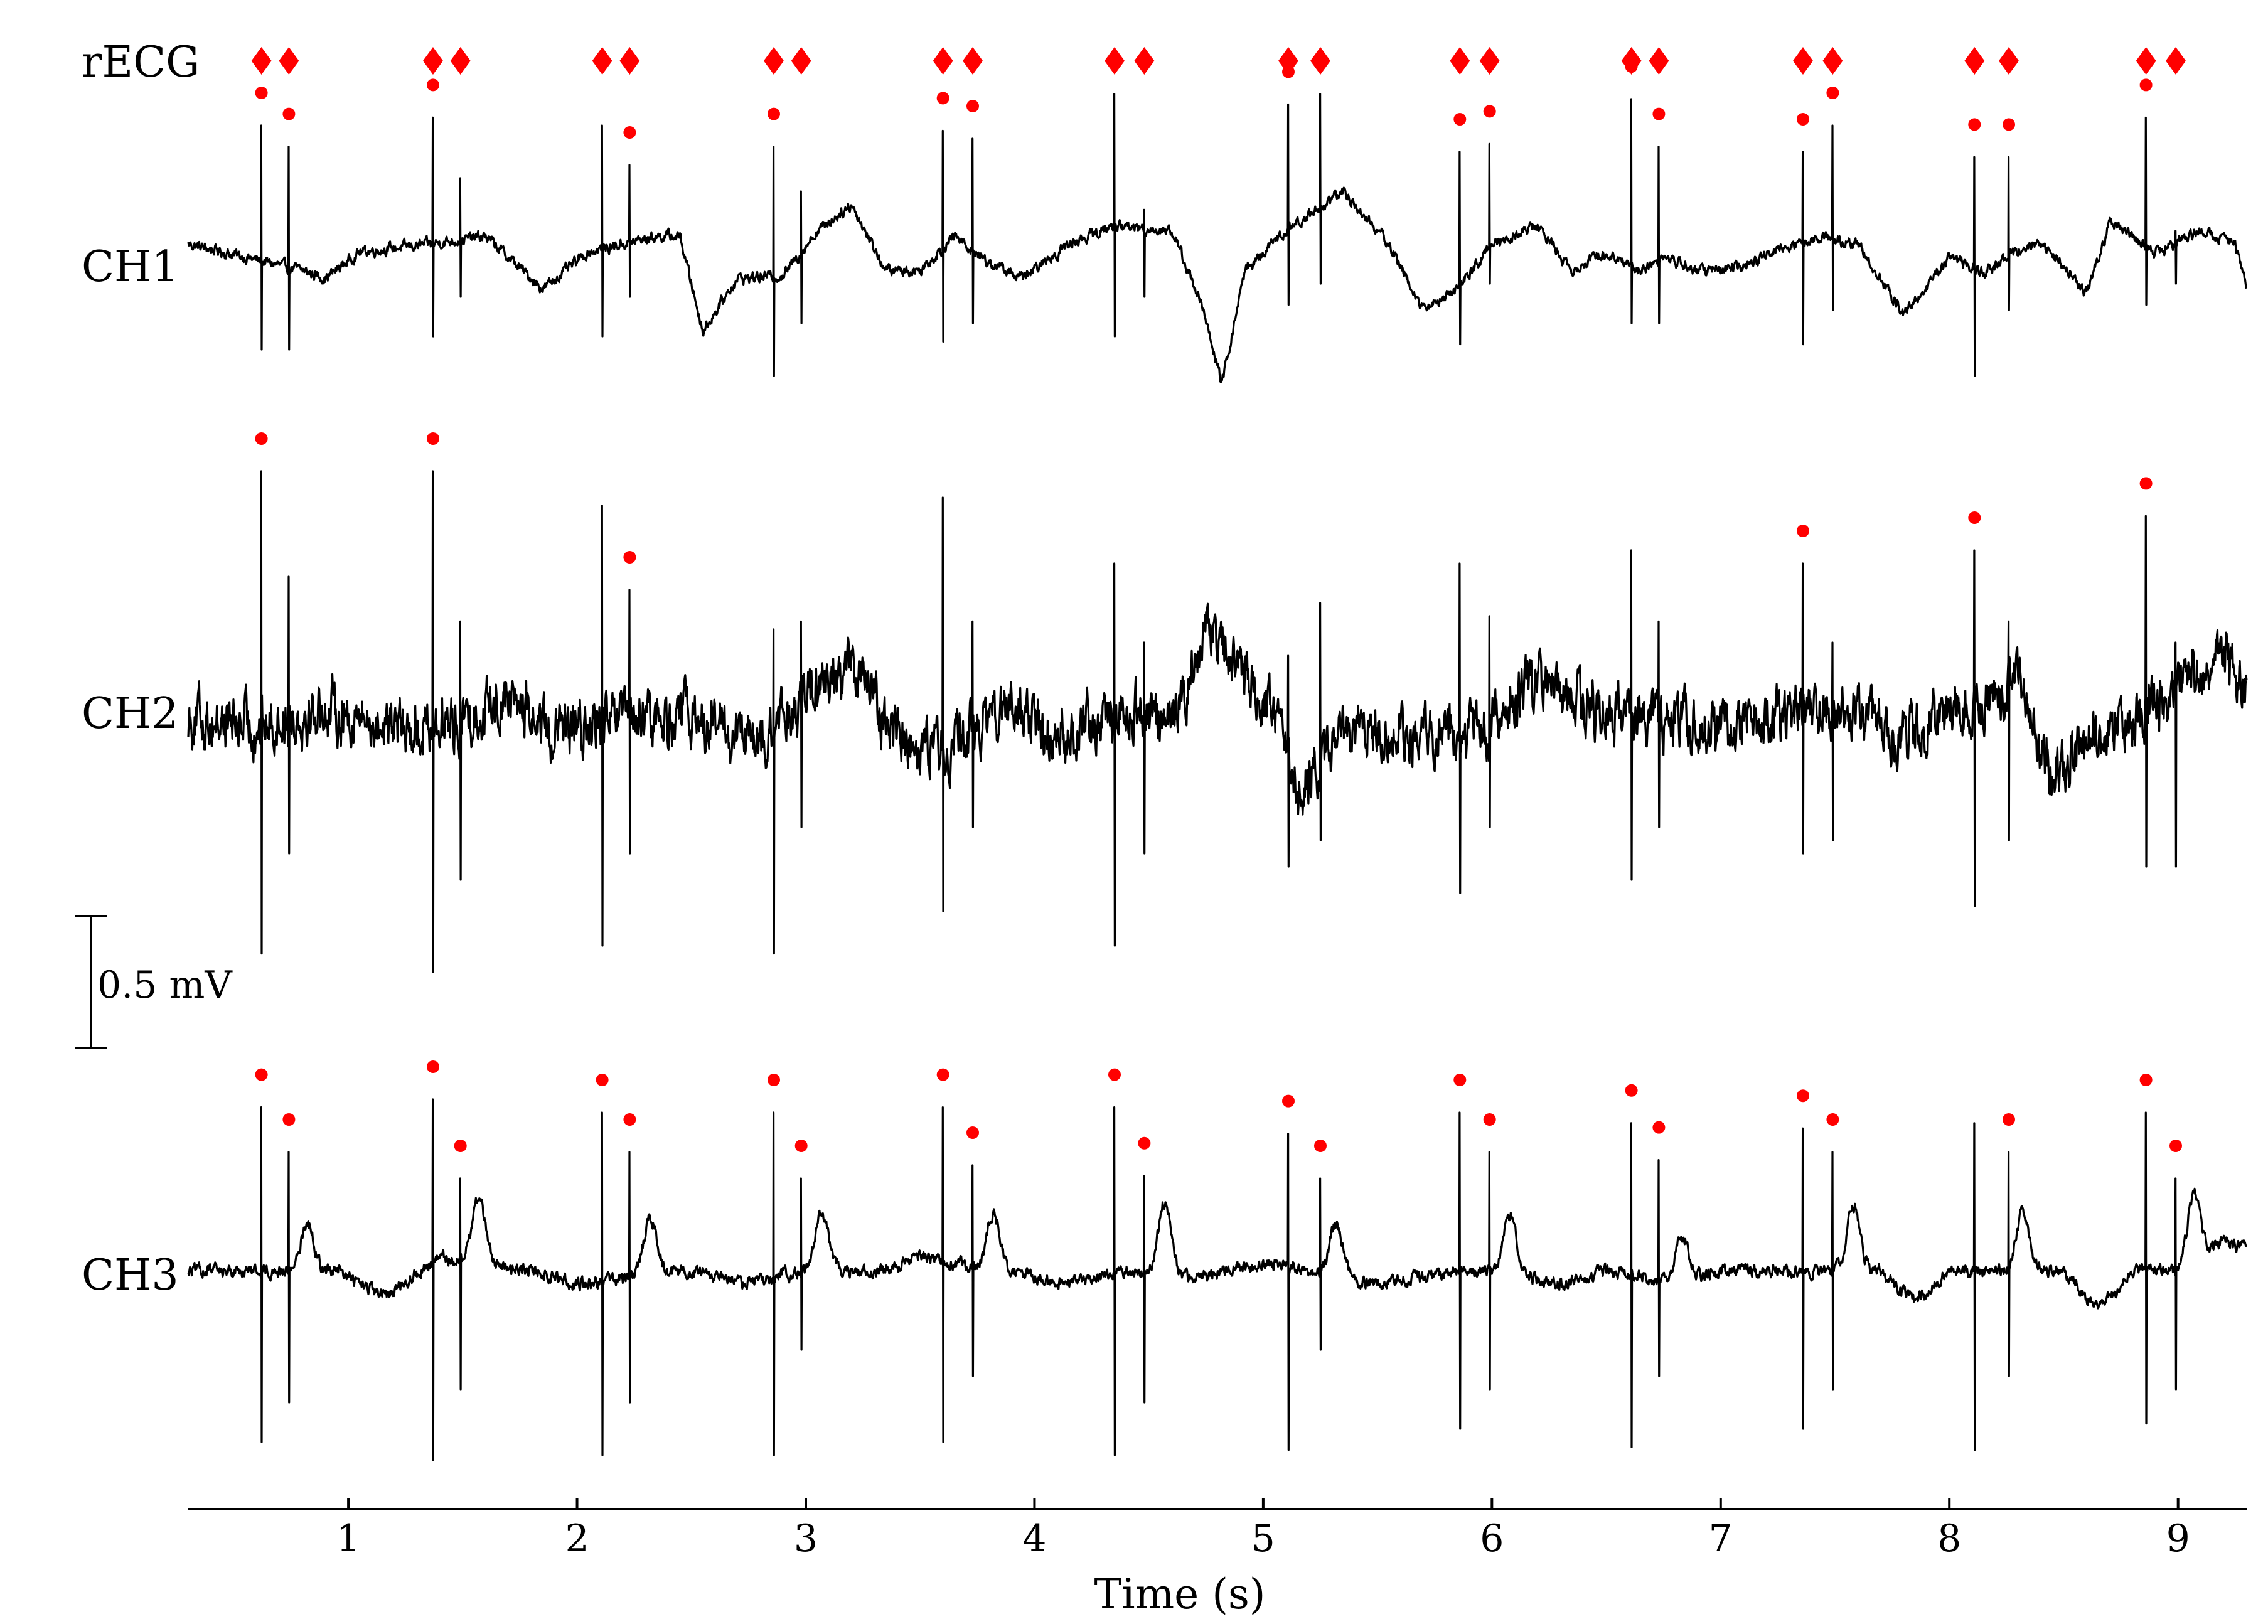 This screenshot has width=2268, height=1624. Describe the element at coordinates (141, 62) in the screenshot. I see `channel-label-recg: rECG` at that location.